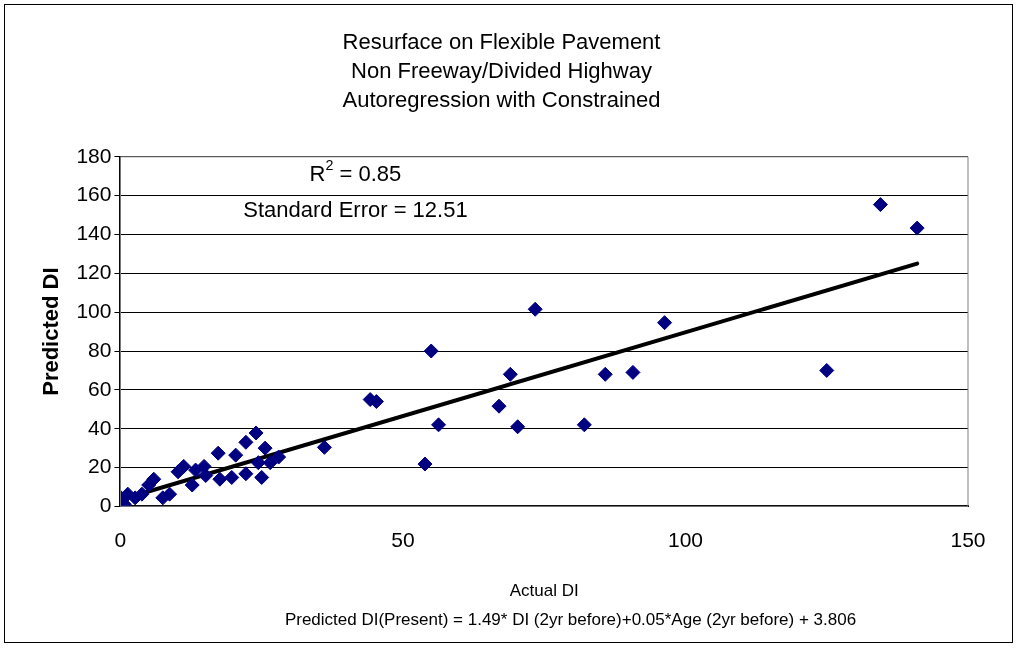  I want to click on y-tick-label: 0, so click(105, 505).